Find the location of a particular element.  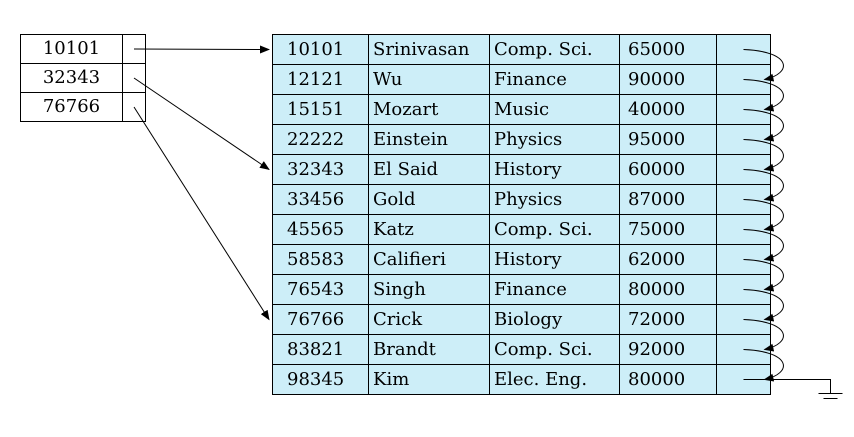

record-salary: 62000 is located at coordinates (668, 259).